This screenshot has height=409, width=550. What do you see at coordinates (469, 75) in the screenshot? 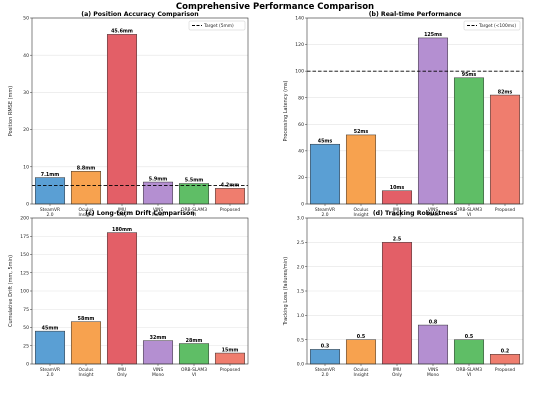
I see `data-label: 95ms` at bounding box center [469, 75].